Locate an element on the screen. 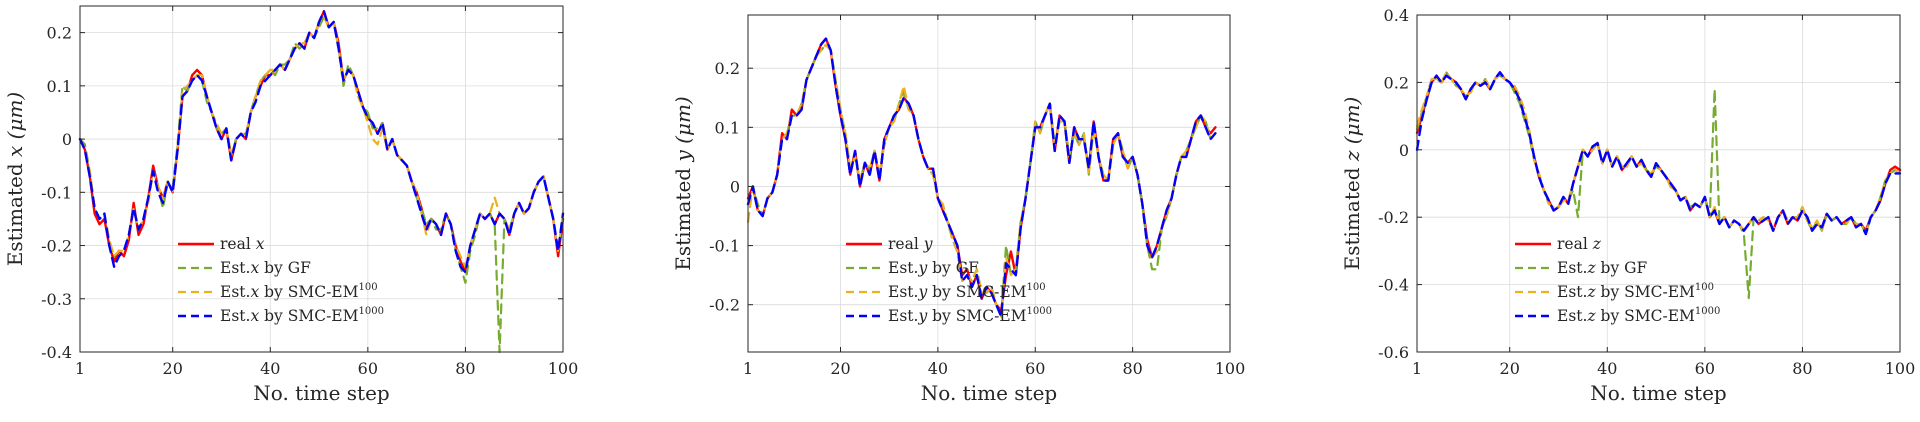  legend-label-4: Est.x by SMC-EM1000 is located at coordinates (302, 315).